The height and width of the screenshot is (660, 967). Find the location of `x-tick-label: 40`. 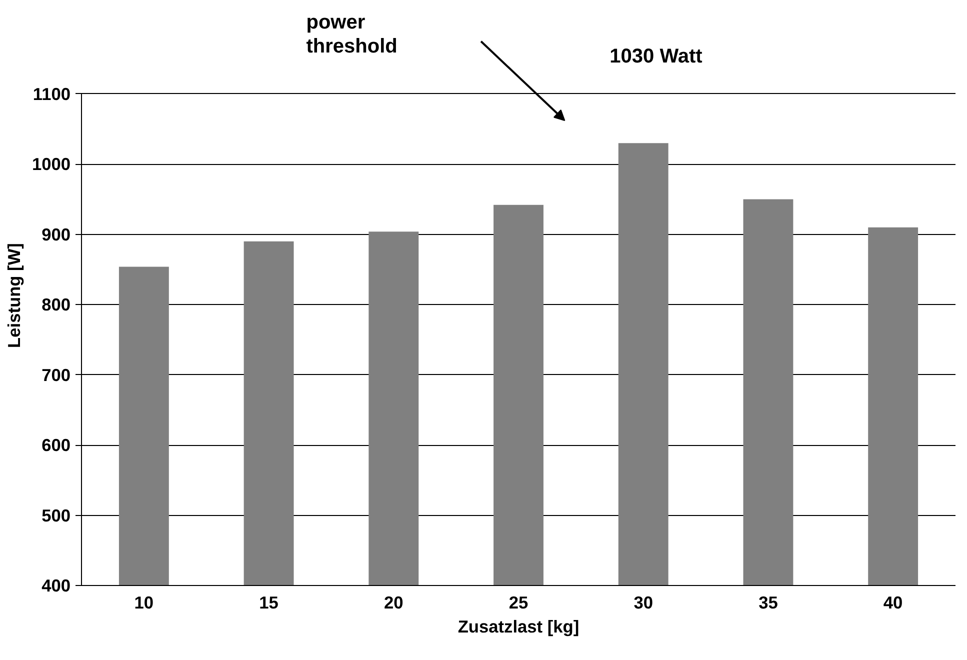

x-tick-label: 40 is located at coordinates (893, 602).